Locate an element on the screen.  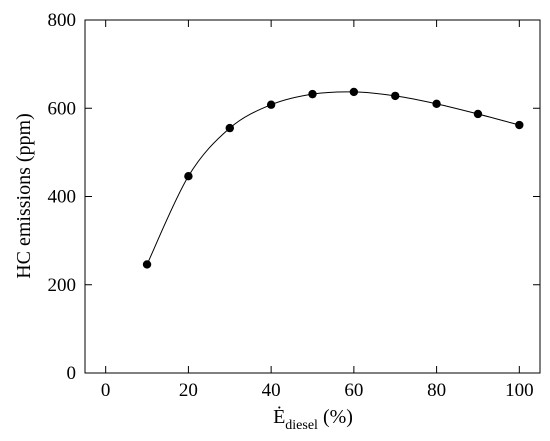
y-tick-label: 0 is located at coordinates (72, 373).